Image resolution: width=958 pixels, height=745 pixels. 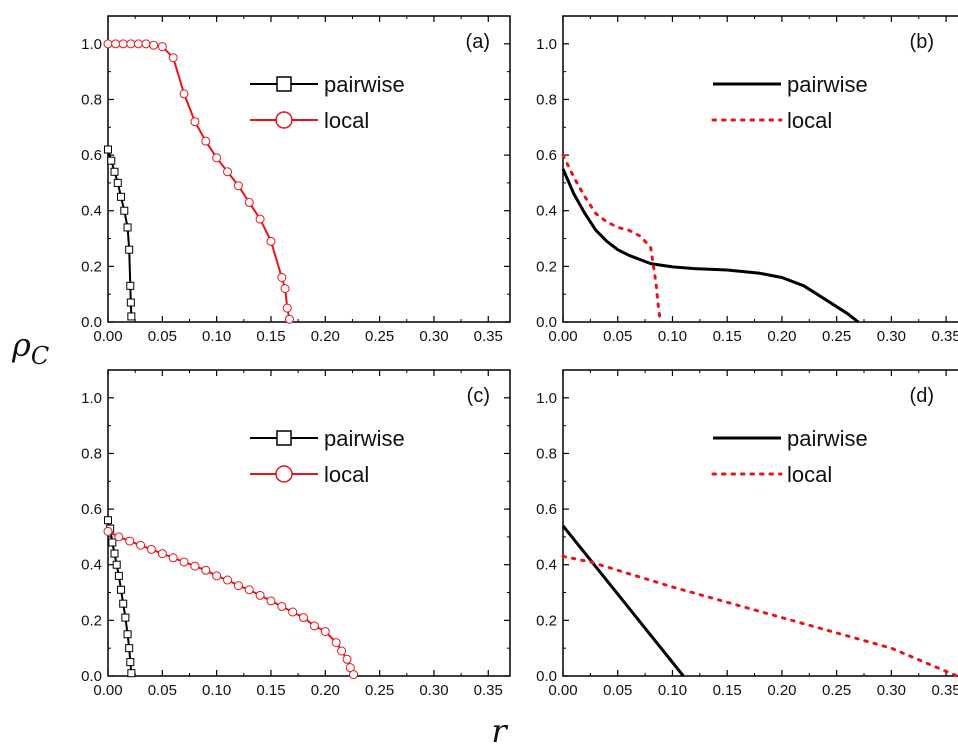 I want to click on legend-marker-pairwise, so click(x=284, y=438).